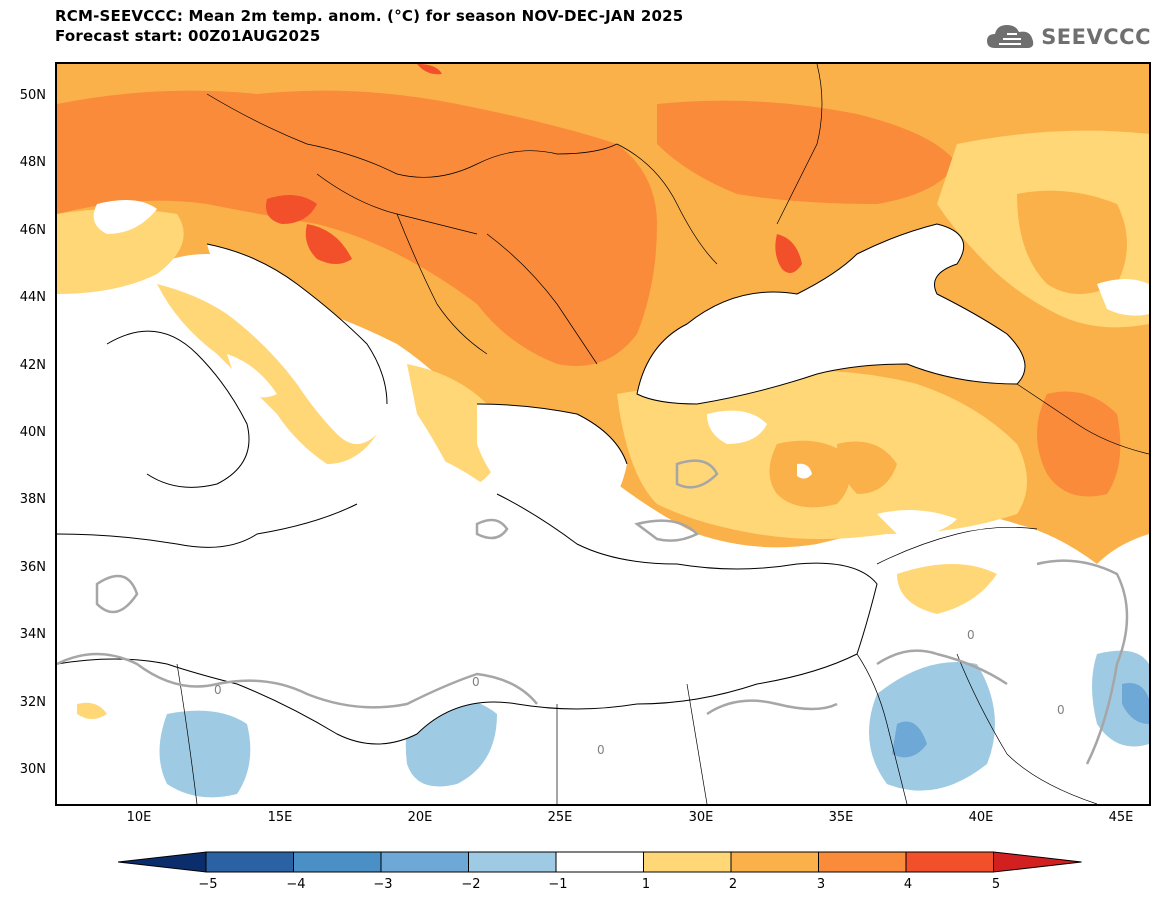  I want to click on lon-label: 35E, so click(841, 817).